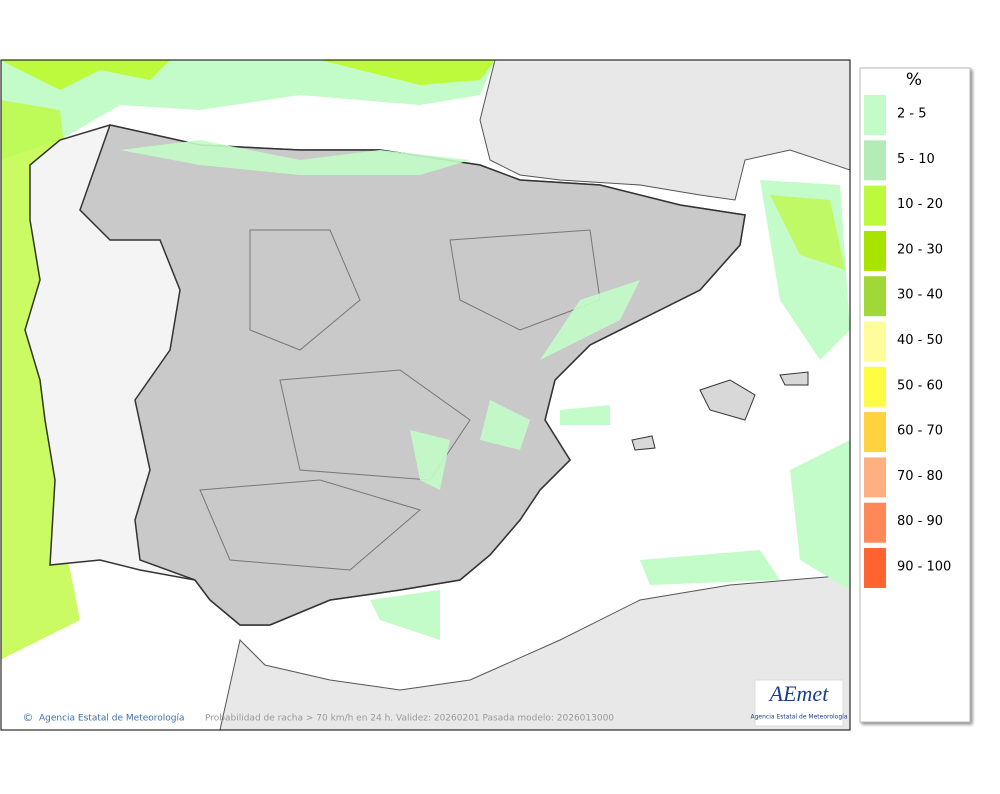 The image size is (1000, 794). Describe the element at coordinates (112, 719) in the screenshot. I see `agency: Agencia Estatal de Meteorología` at that location.